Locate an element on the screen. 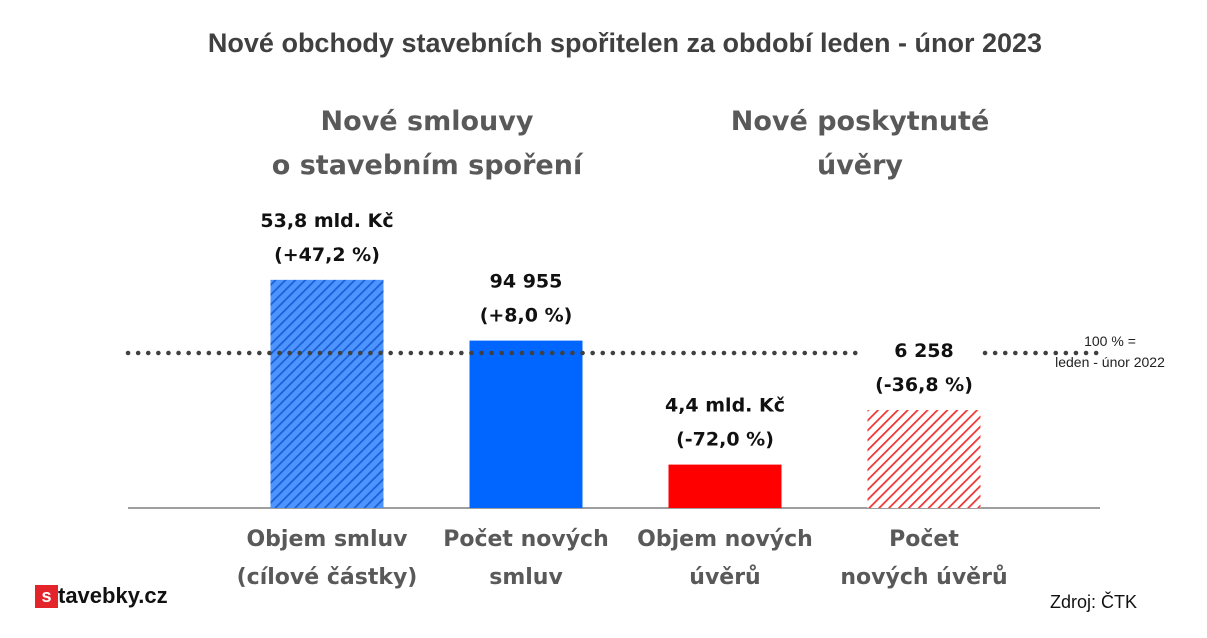  logo-letter: s is located at coordinates (46, 596).